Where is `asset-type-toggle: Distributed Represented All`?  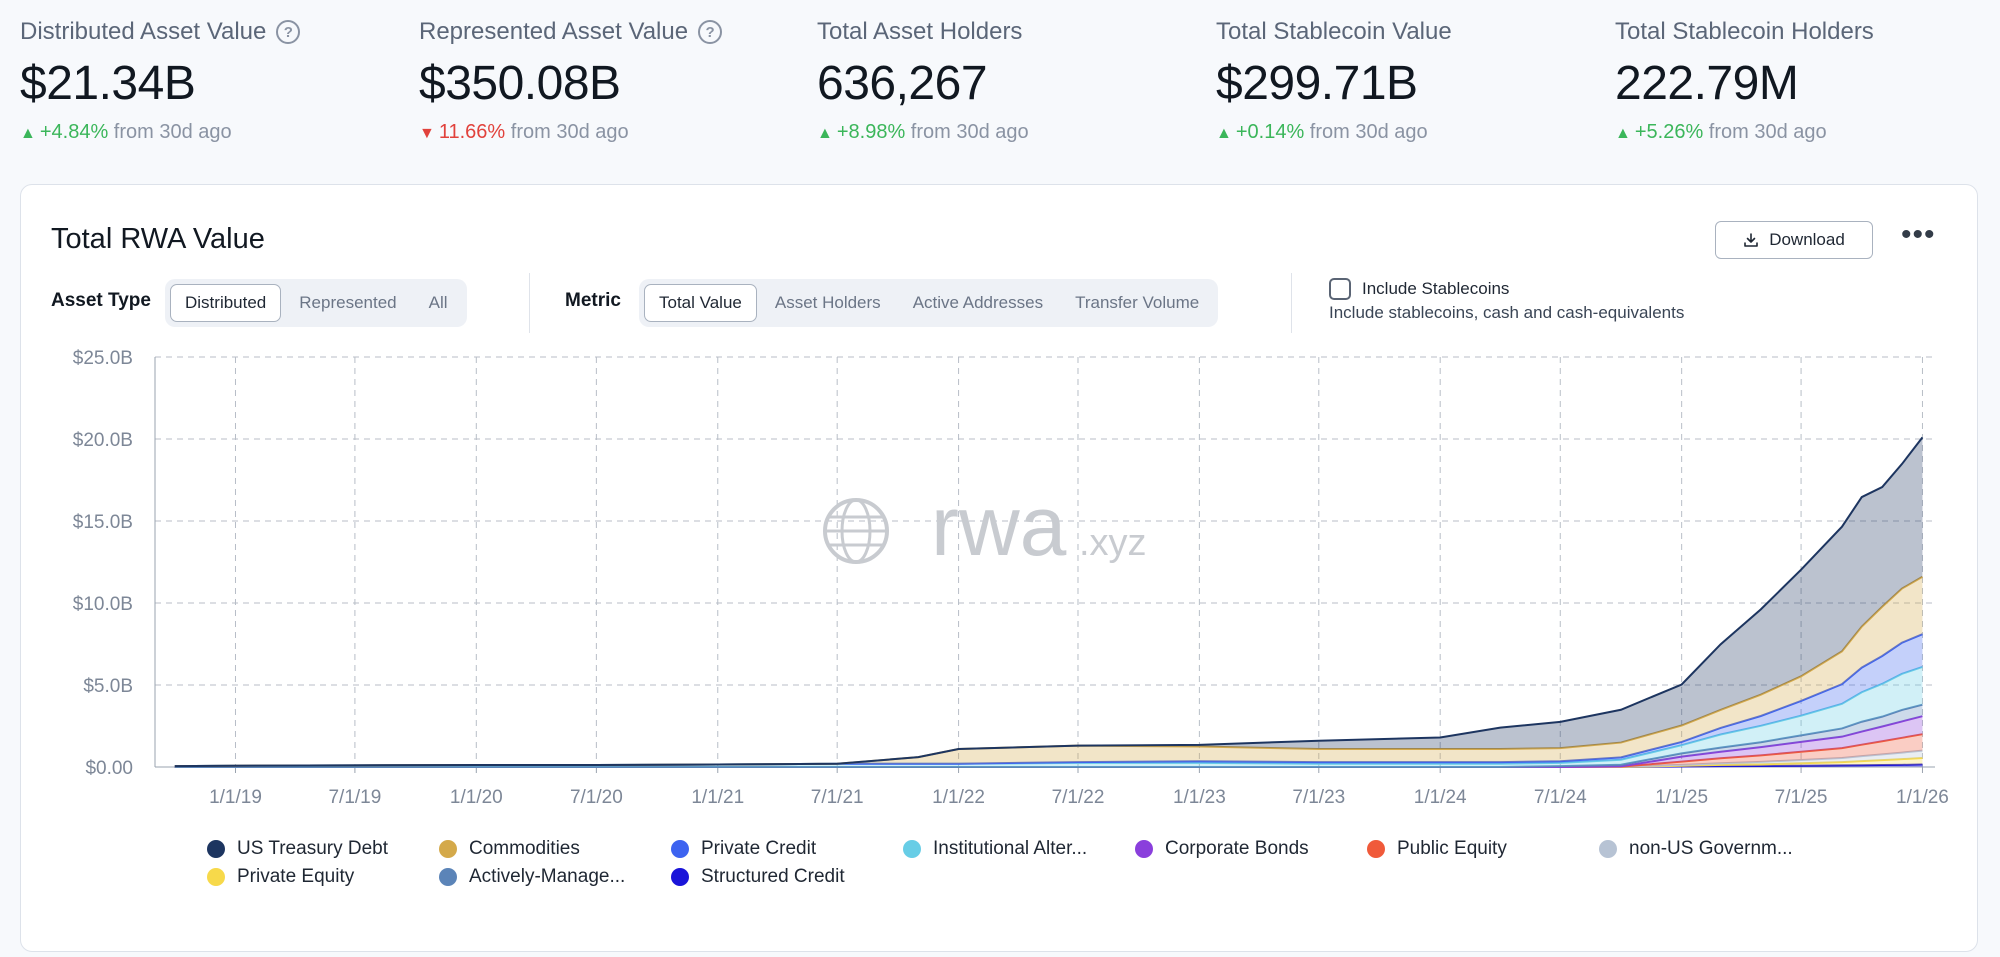
asset-type-toggle: Distributed Represented All is located at coordinates (316, 303).